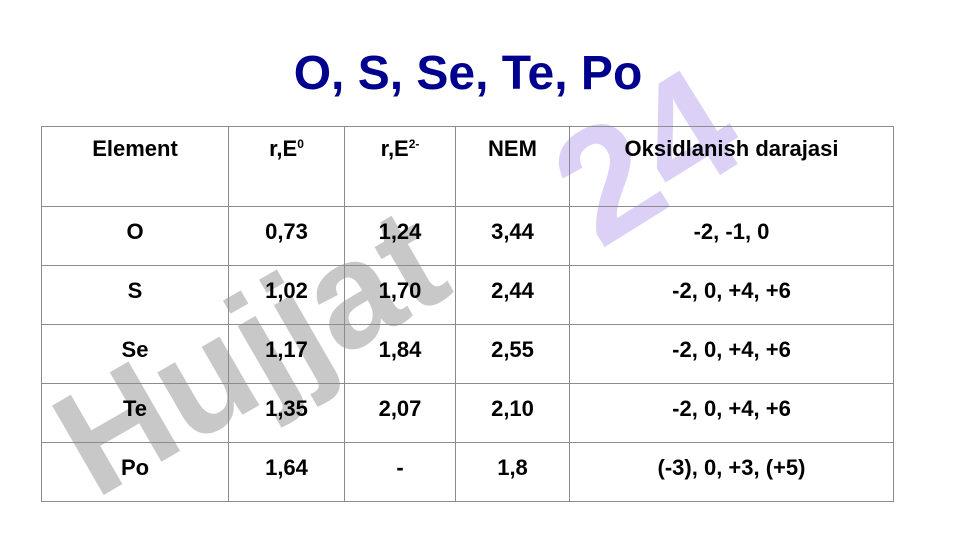  I want to click on table-cell: 0,73, so click(286, 236).